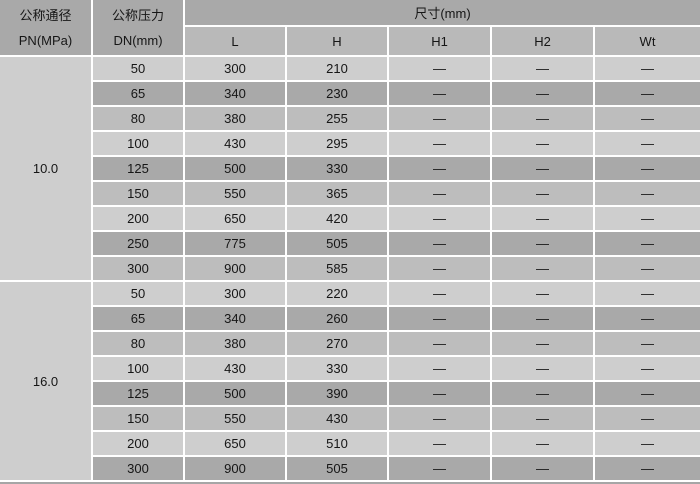 The height and width of the screenshot is (484, 700). What do you see at coordinates (338, 119) in the screenshot?
I see `dim-cell-h: 255` at bounding box center [338, 119].